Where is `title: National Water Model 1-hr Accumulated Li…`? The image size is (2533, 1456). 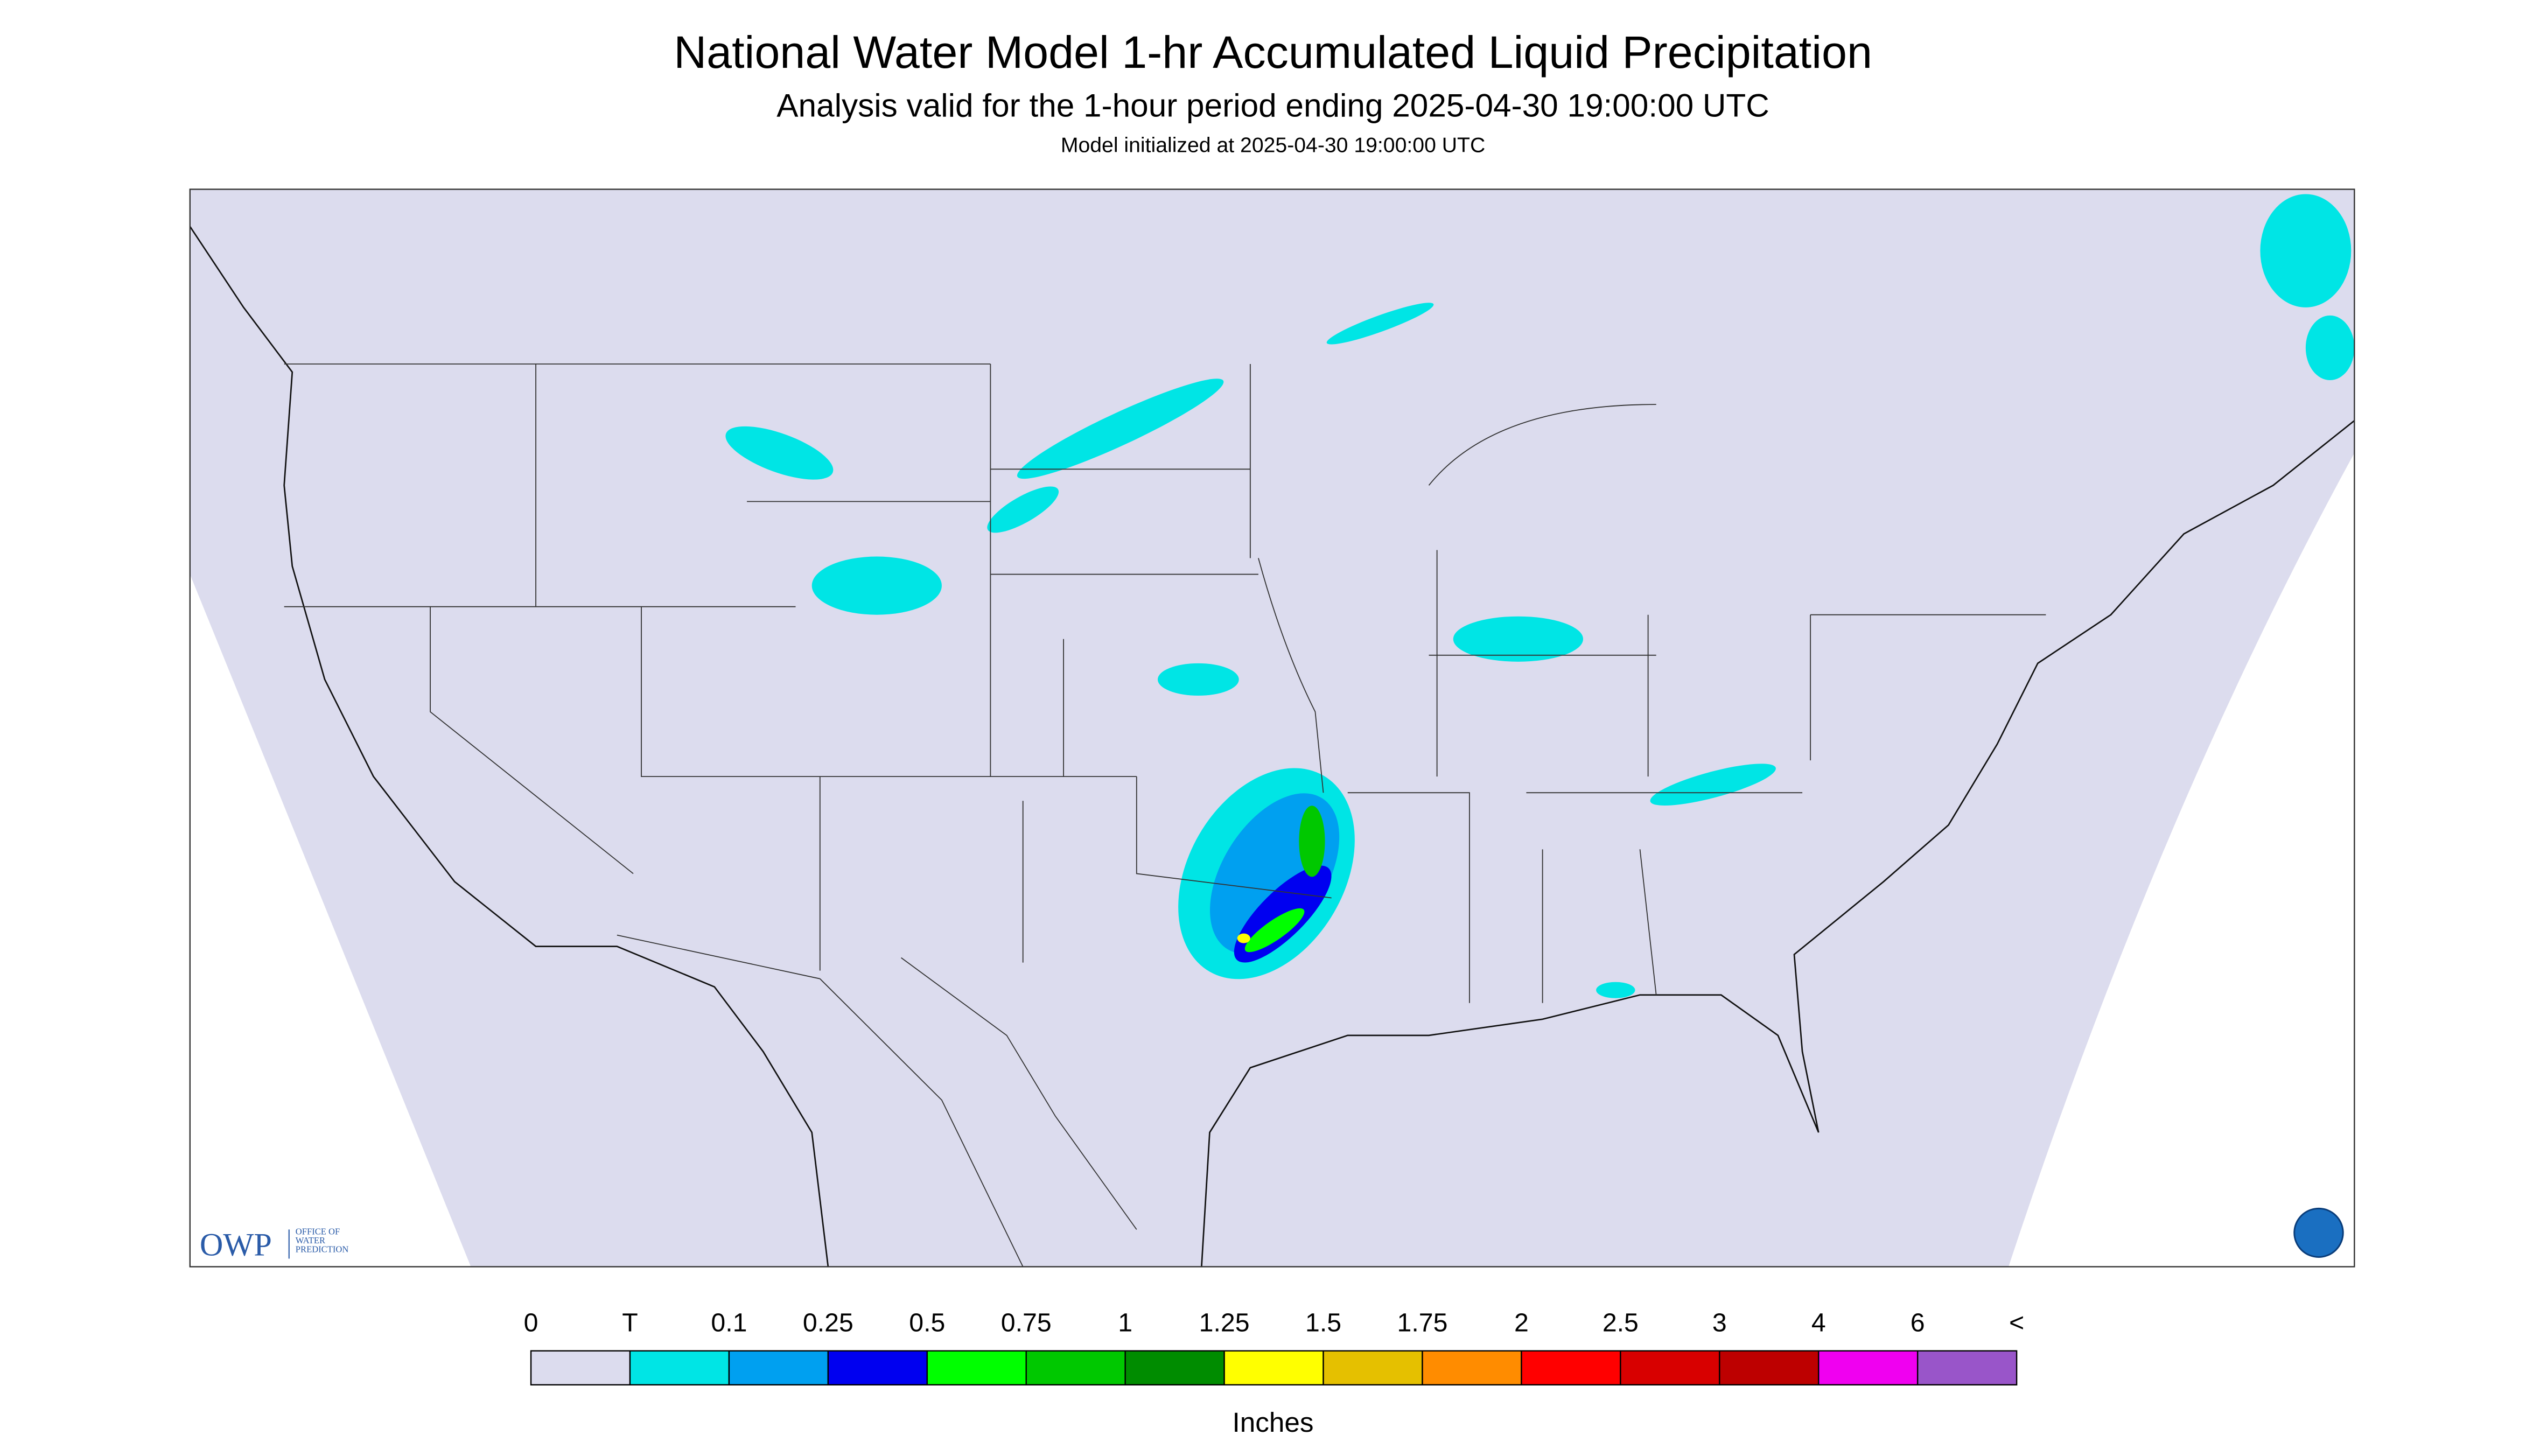
title: National Water Model 1-hr Accumulated Li… is located at coordinates (1273, 52).